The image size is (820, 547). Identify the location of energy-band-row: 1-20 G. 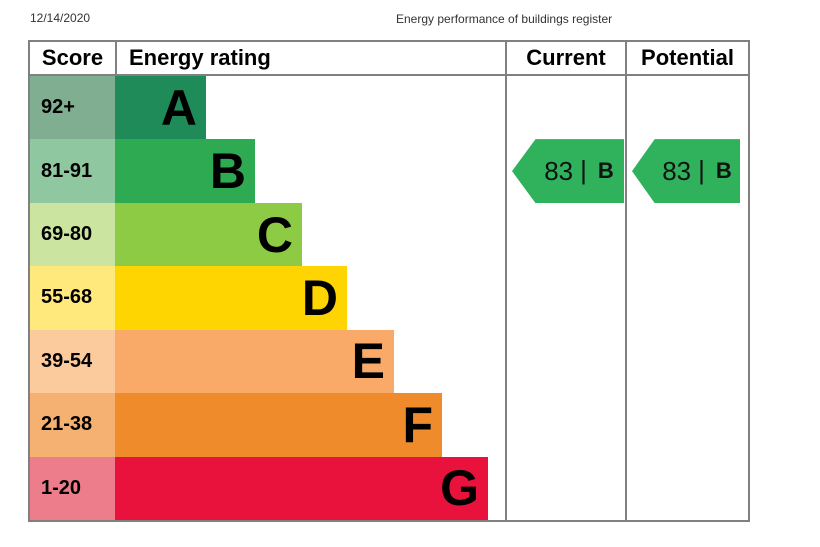
(267, 488).